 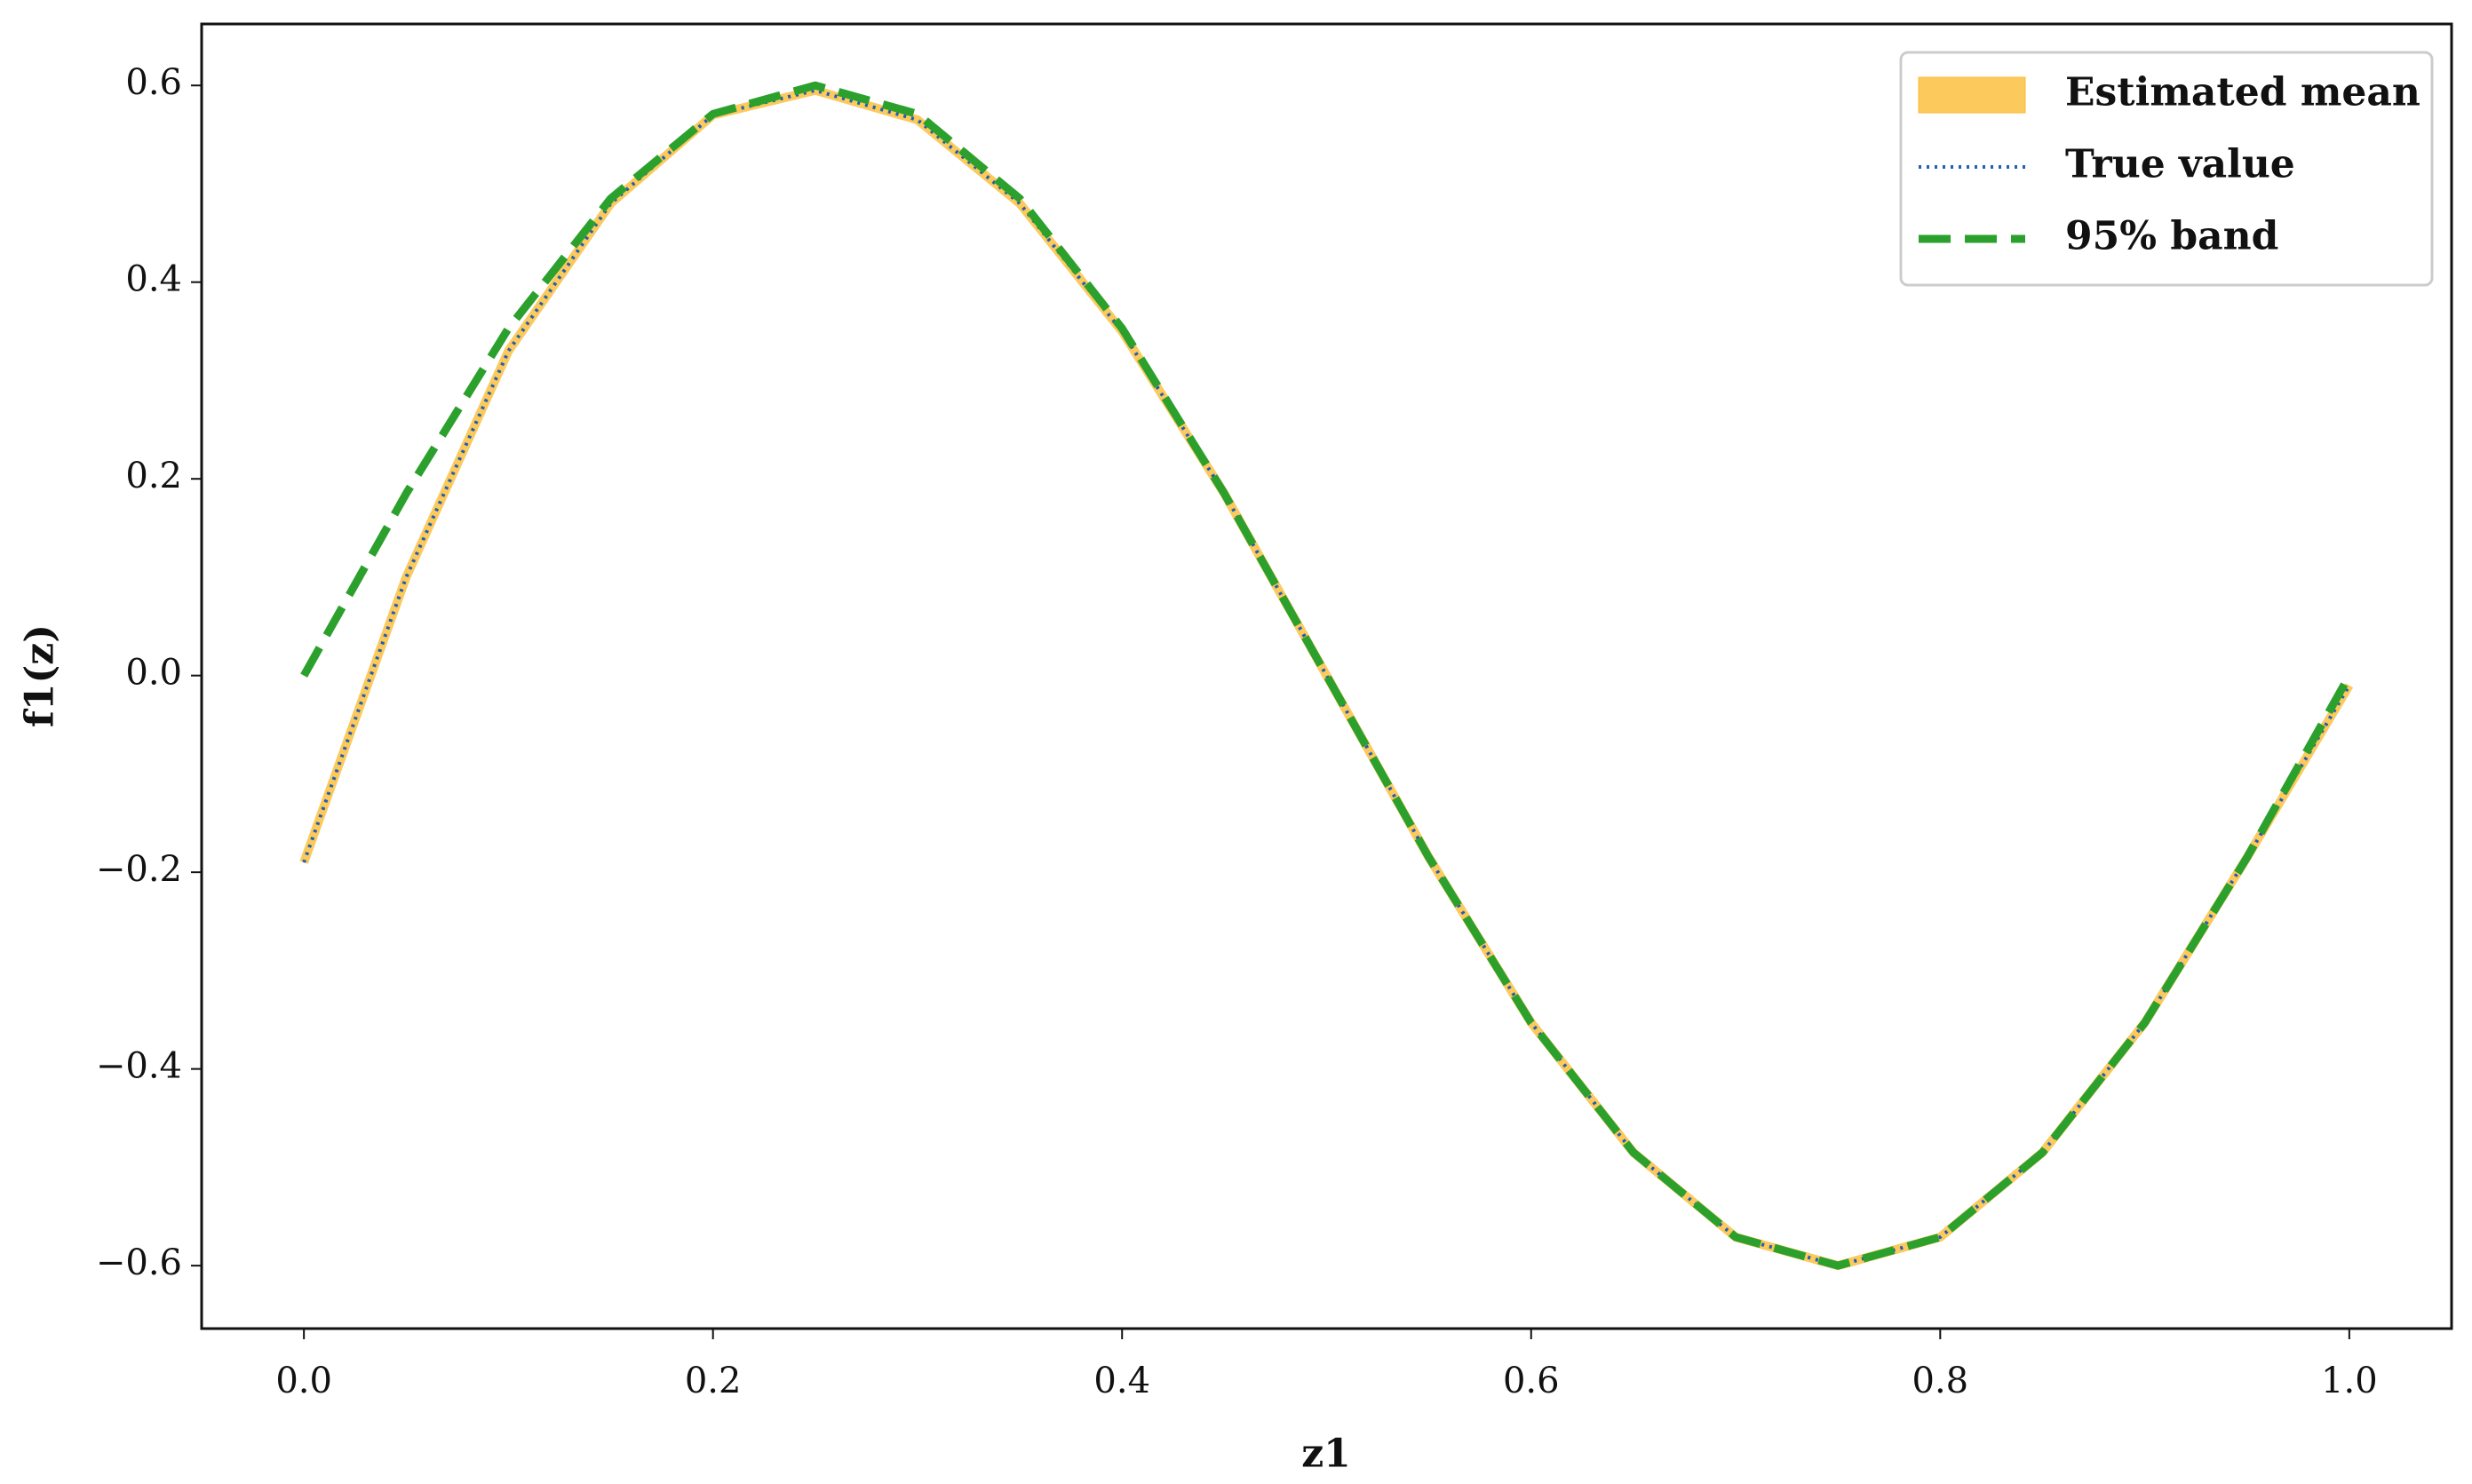 I want to click on x-tick-label: 0.4, so click(x=1121, y=1381).